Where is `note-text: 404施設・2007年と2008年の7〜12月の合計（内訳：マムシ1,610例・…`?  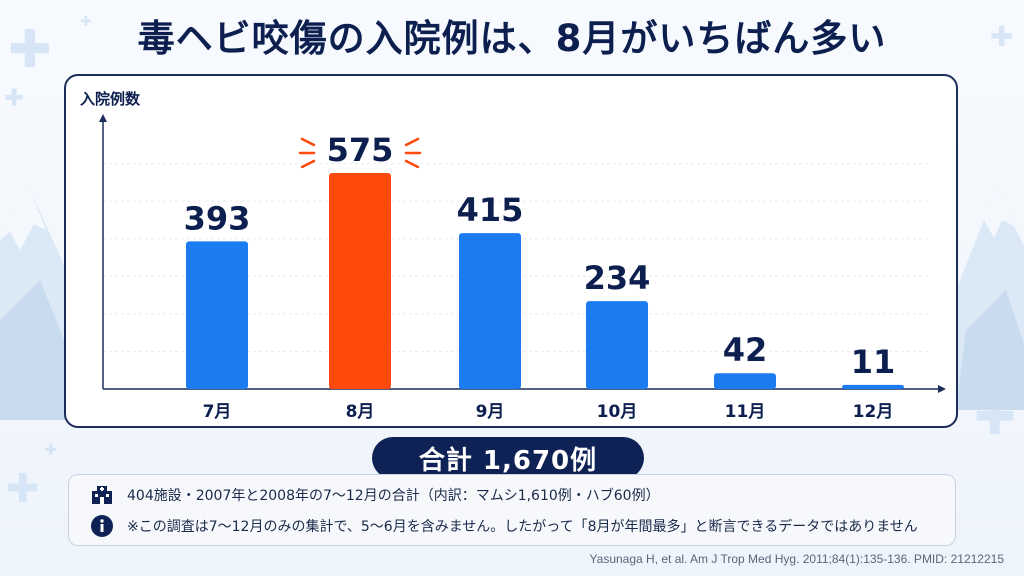
note-text: 404施設・2007年と2008年の7〜12月の合計（内訳：マムシ1,610例・… is located at coordinates (393, 496).